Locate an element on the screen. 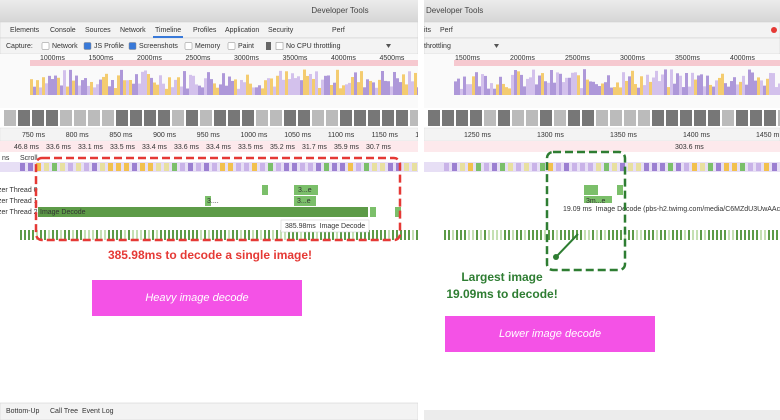 The height and width of the screenshot is (420, 780). ruler-tick: 1450 m is located at coordinates (768, 135).